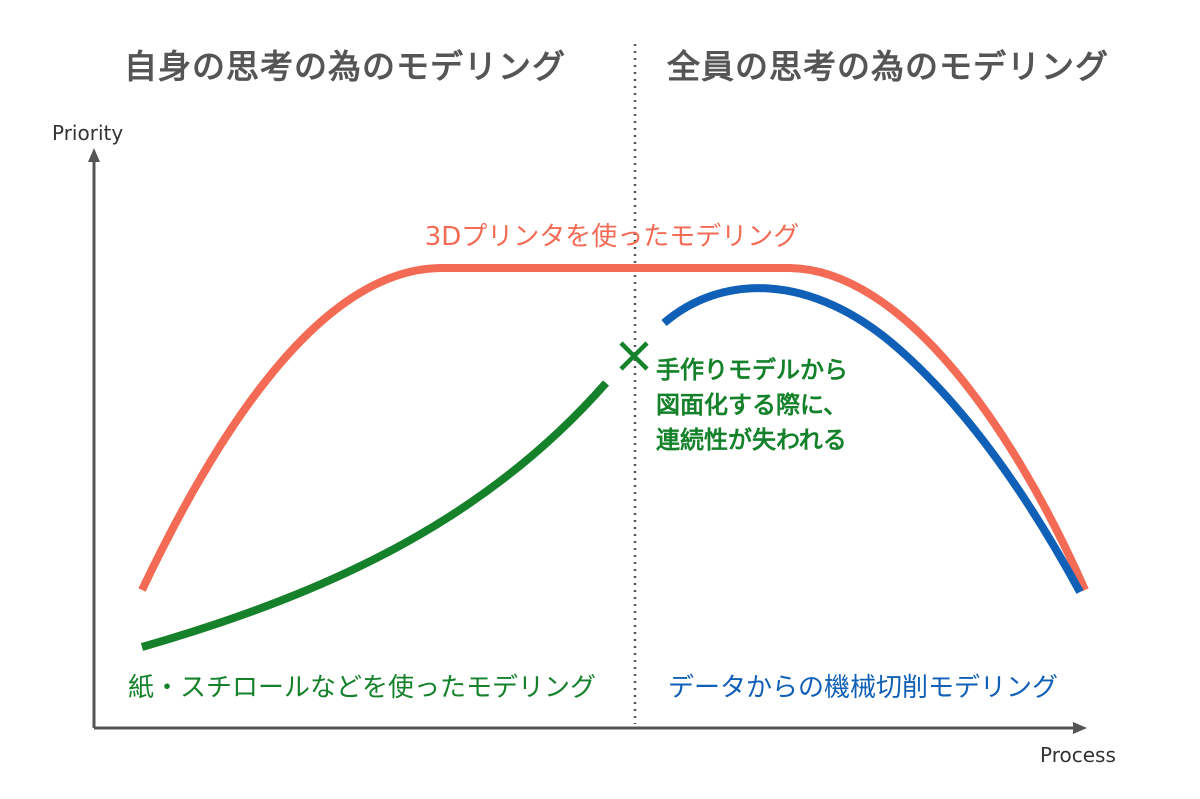  What do you see at coordinates (612, 237) in the screenshot?
I see `red-curve-label: 3Dプリンタを使ったモデリング` at bounding box center [612, 237].